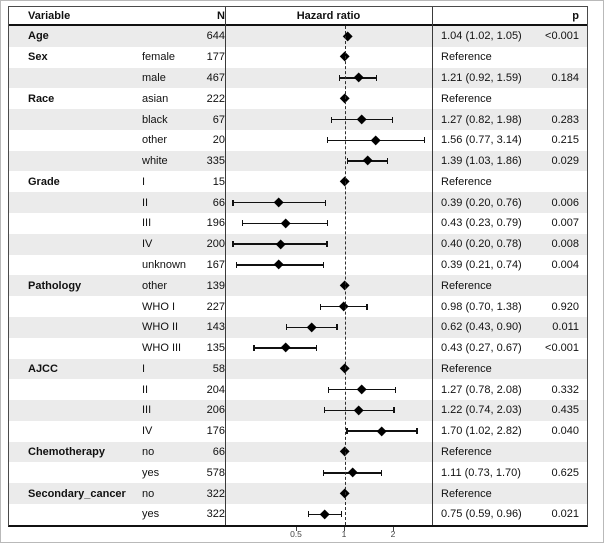 The width and height of the screenshot is (604, 543). Describe the element at coordinates (509, 161) in the screenshot. I see `estimate-cell: 1.39 (1.03, 1.86) 0.029` at that location.